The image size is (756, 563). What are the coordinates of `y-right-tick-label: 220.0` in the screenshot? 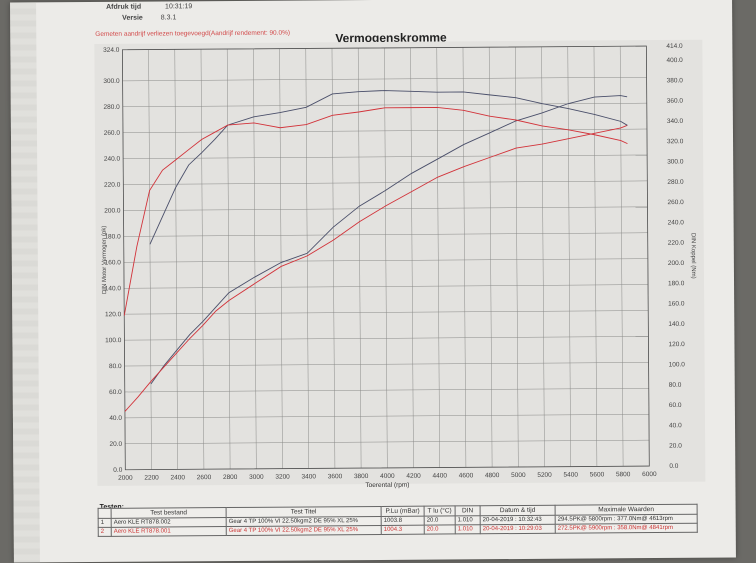 It's located at (676, 243).